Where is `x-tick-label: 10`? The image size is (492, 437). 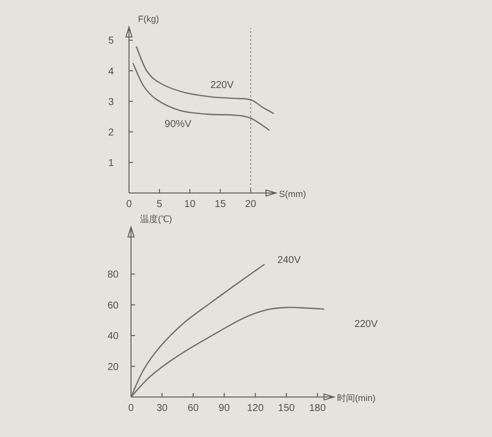
x-tick-label: 10 is located at coordinates (190, 204).